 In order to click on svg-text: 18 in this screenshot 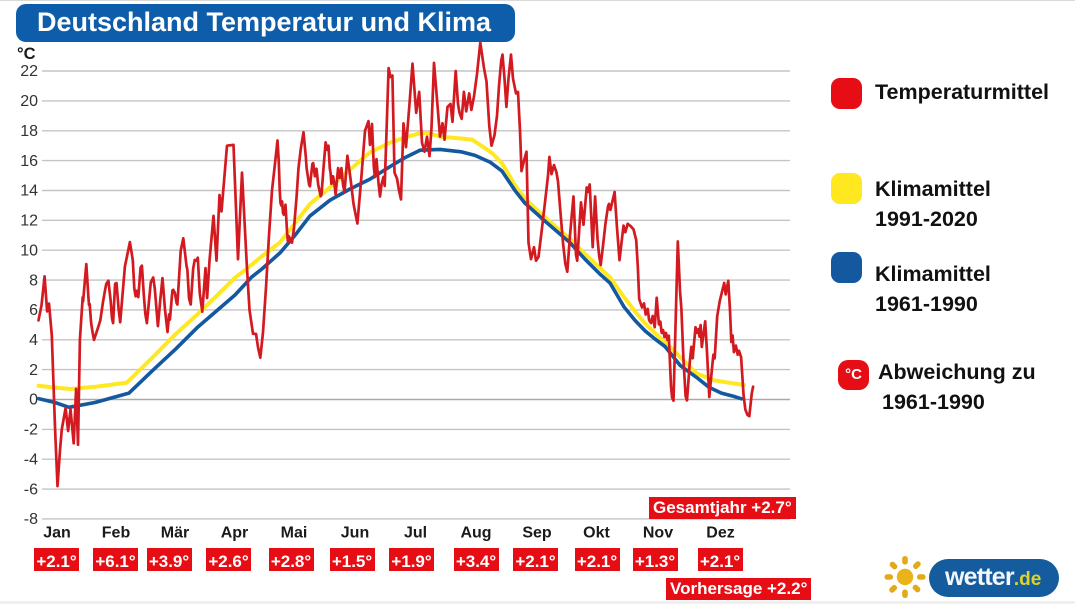, I will do `click(29, 131)`.